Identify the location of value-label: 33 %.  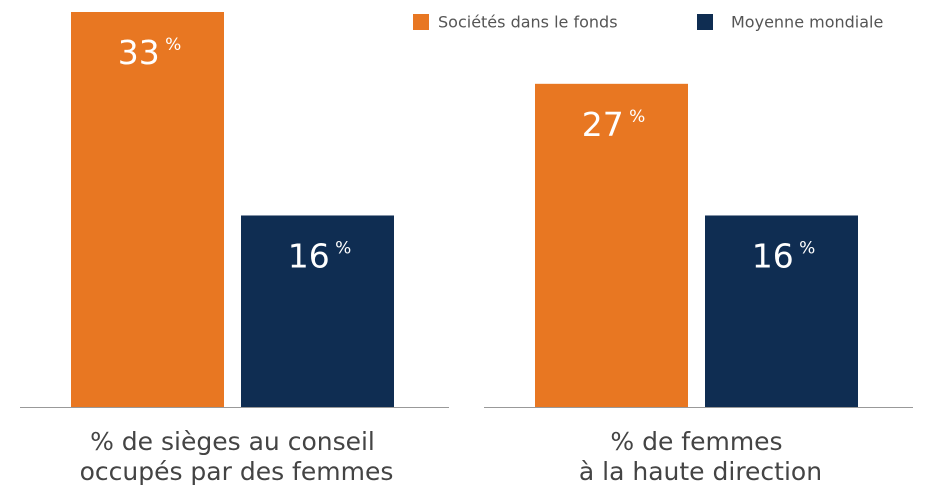
(150, 52).